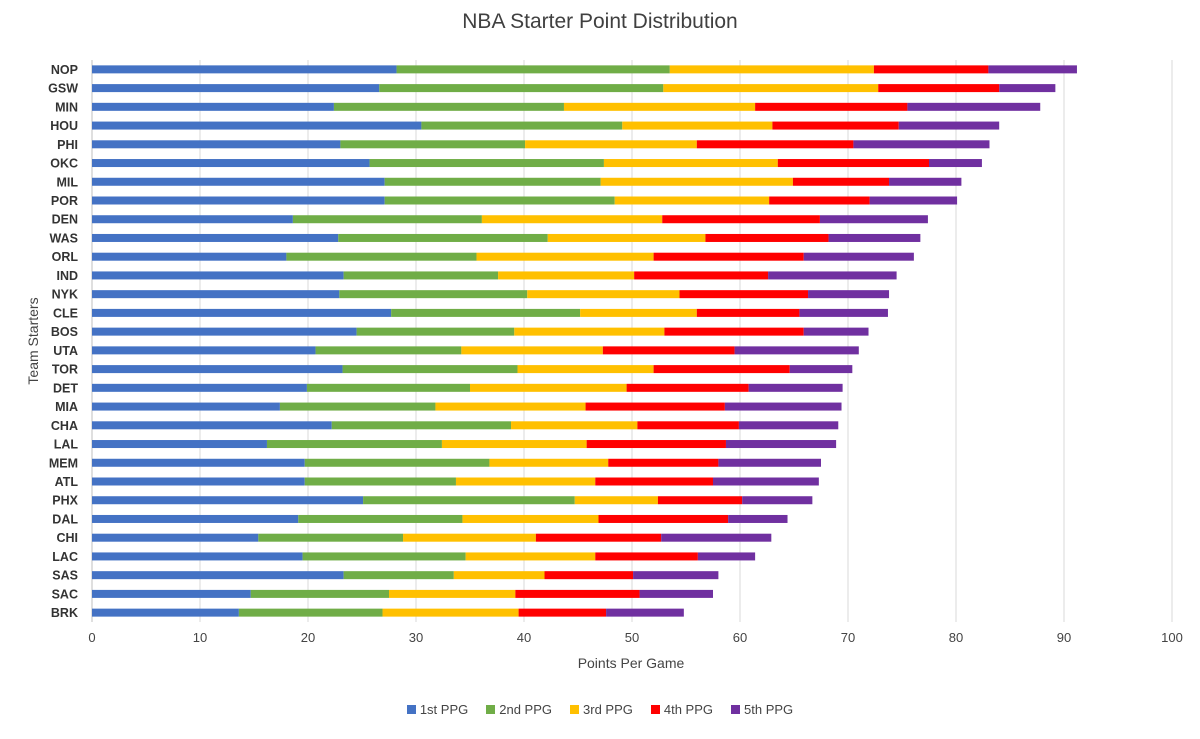  What do you see at coordinates (956, 637) in the screenshot?
I see `x-tick-label: 80` at bounding box center [956, 637].